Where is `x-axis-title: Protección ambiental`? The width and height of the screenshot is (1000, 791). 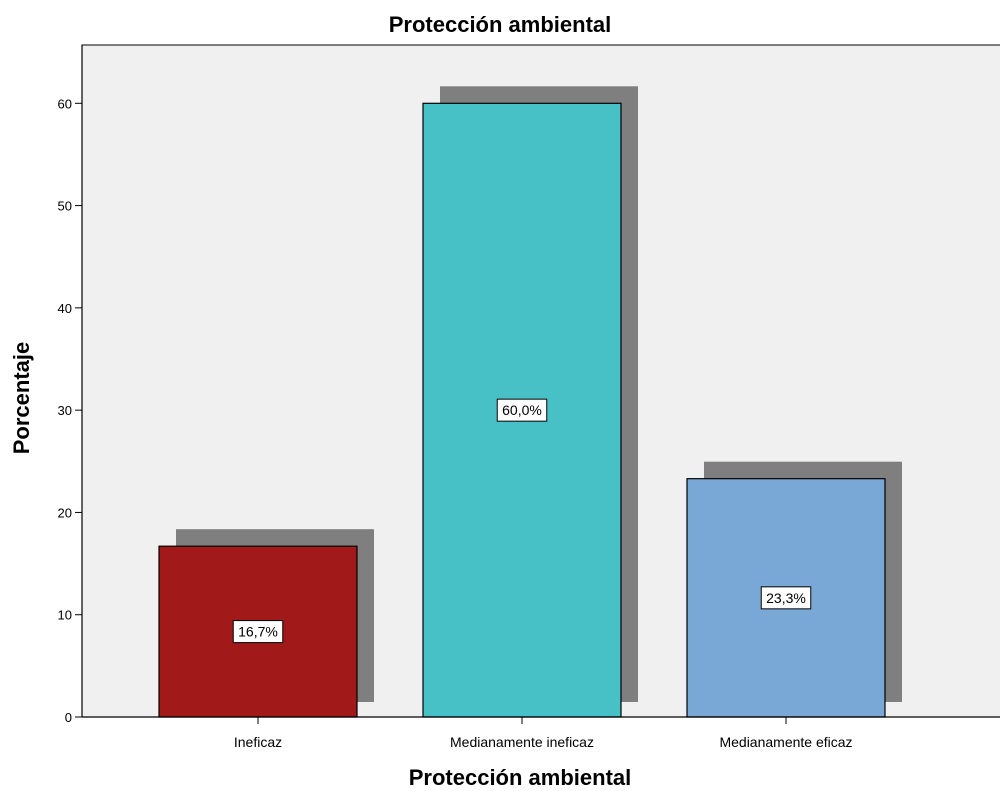
x-axis-title: Protección ambiental is located at coordinates (520, 777).